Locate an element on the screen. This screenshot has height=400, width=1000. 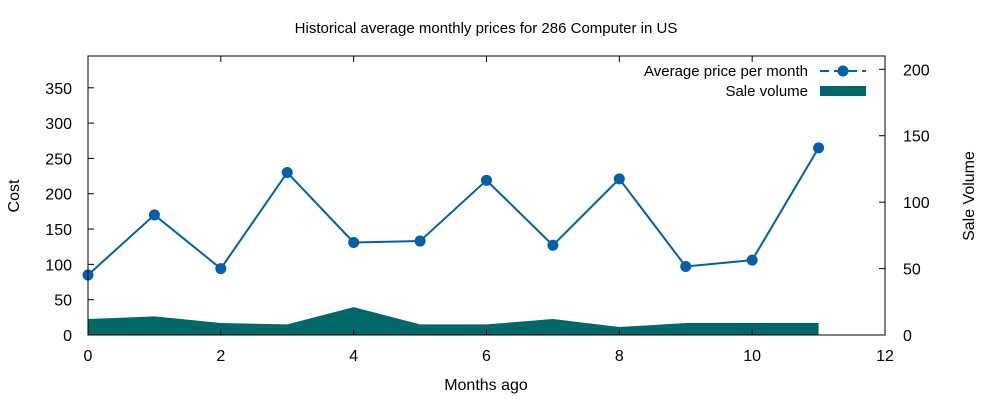
y-tick-label: 0 is located at coordinates (67, 336).